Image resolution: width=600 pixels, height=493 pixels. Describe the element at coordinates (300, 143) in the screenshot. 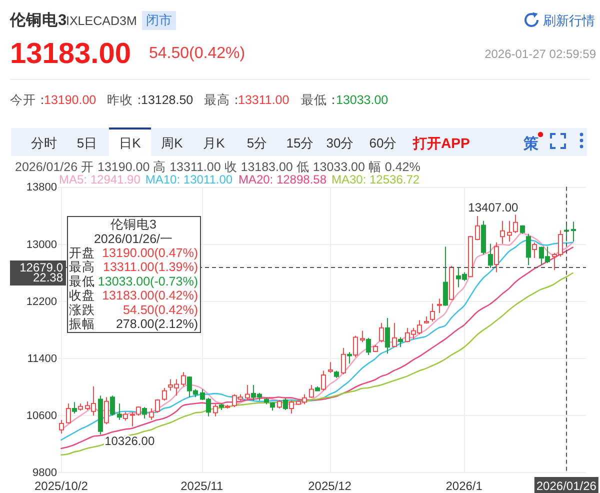

I see `text: 15分` at that location.